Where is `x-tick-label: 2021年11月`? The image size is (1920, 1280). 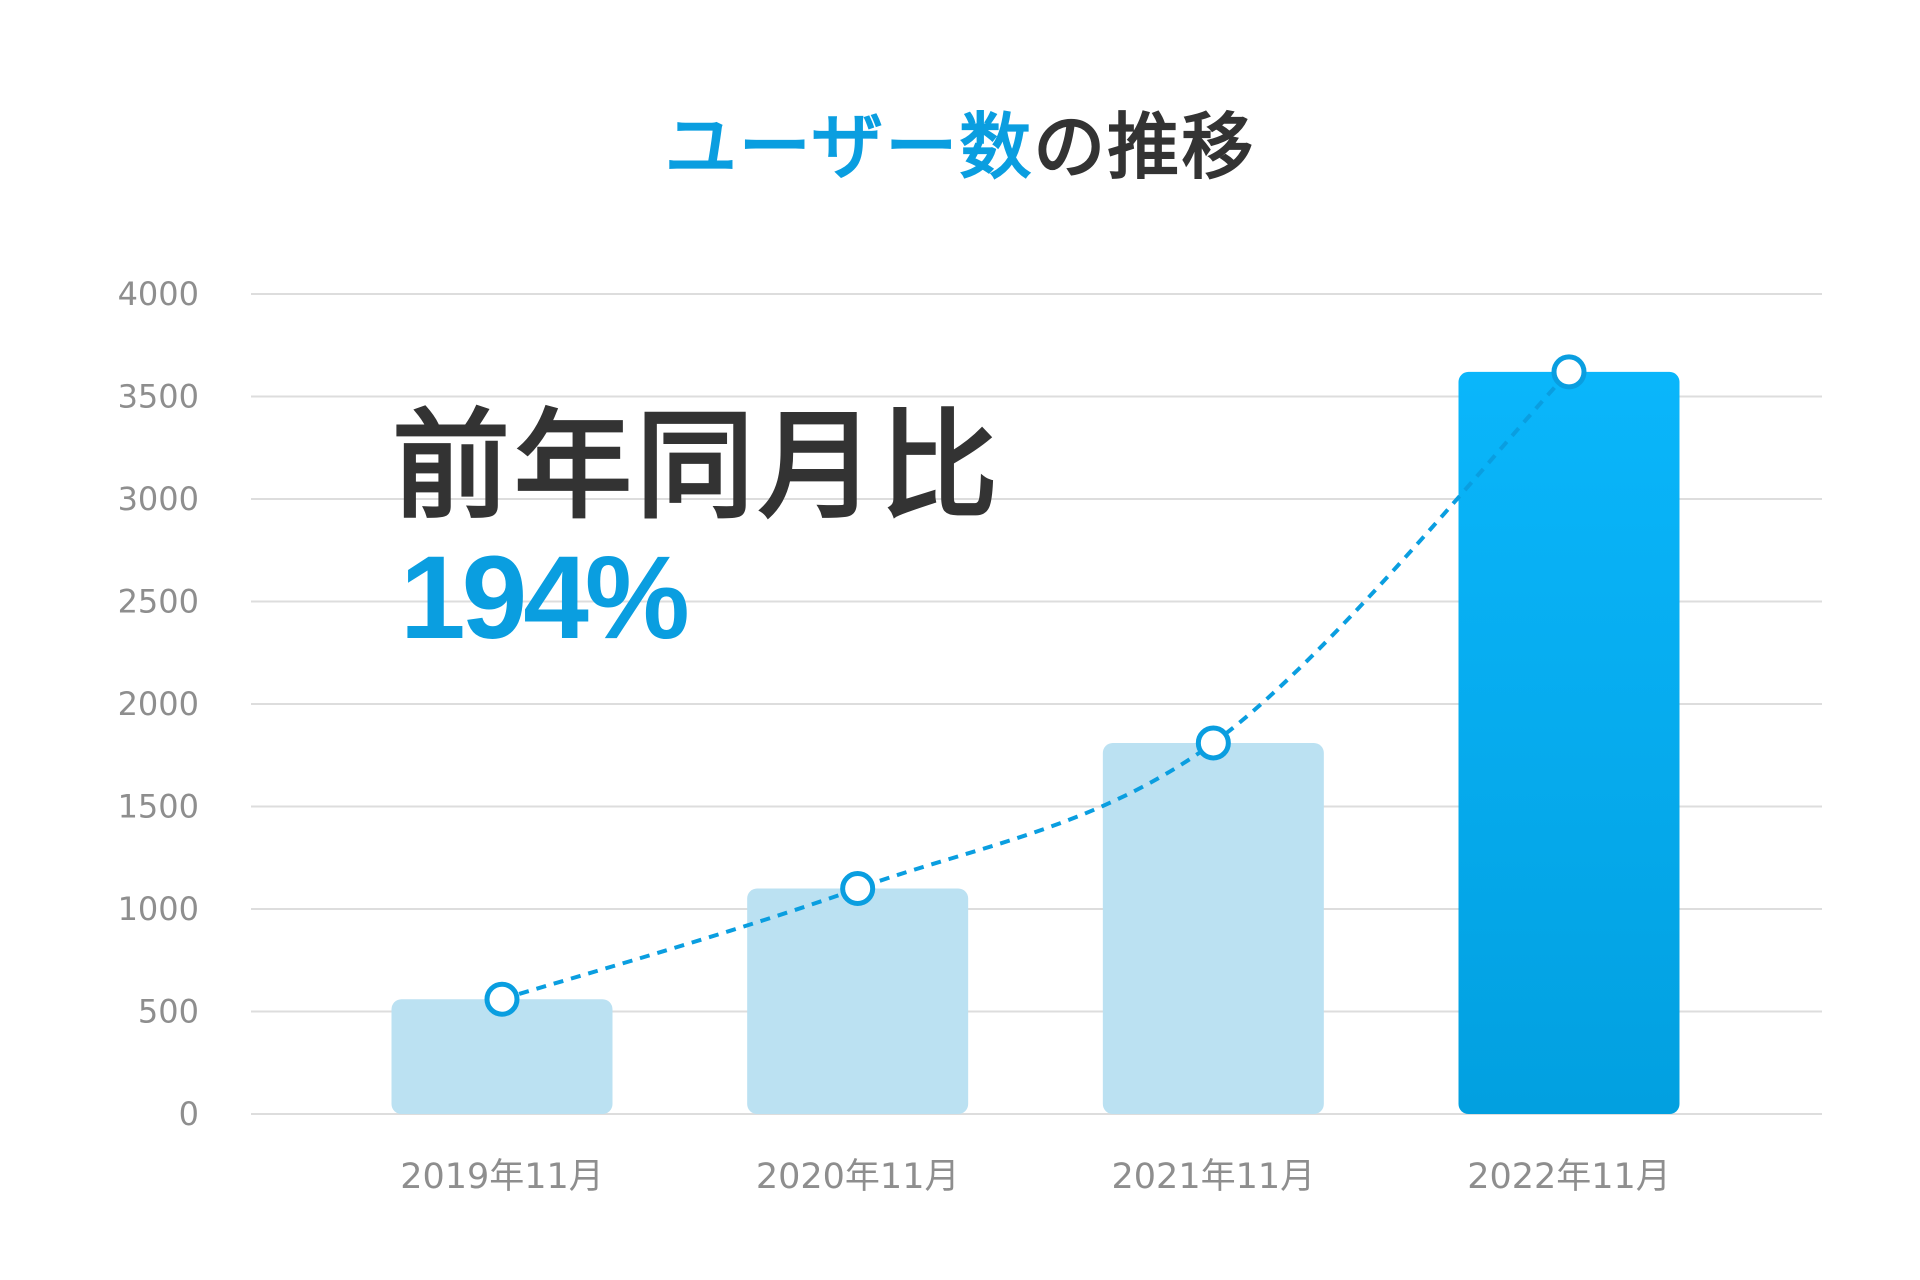 x-tick-label: 2021年11月 is located at coordinates (1214, 1177).